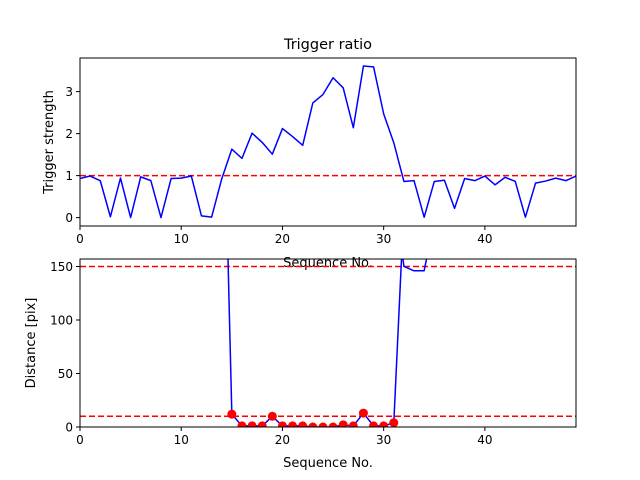 Image resolution: width=640 pixels, height=480 pixels. What do you see at coordinates (80, 440) in the screenshot?
I see `bottom-xtick-label: 0` at bounding box center [80, 440].